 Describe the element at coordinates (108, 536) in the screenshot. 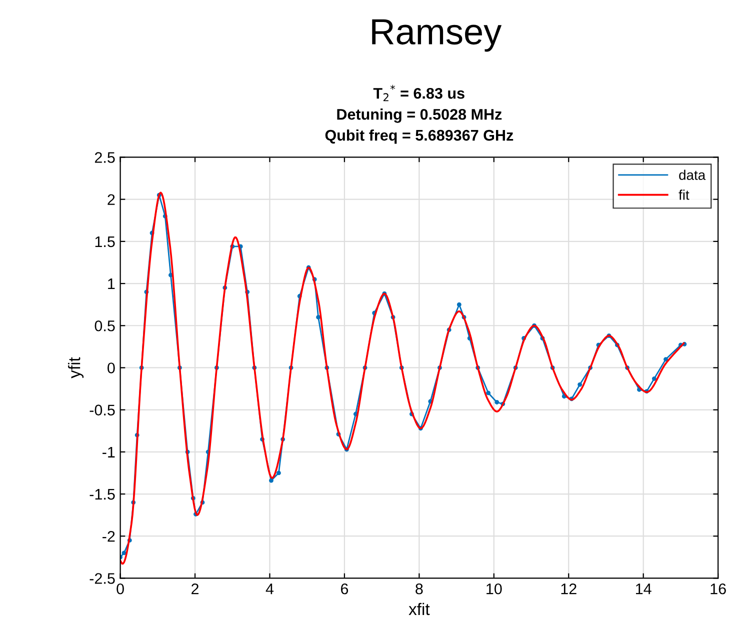

I see `y-tick-label: -2` at that location.